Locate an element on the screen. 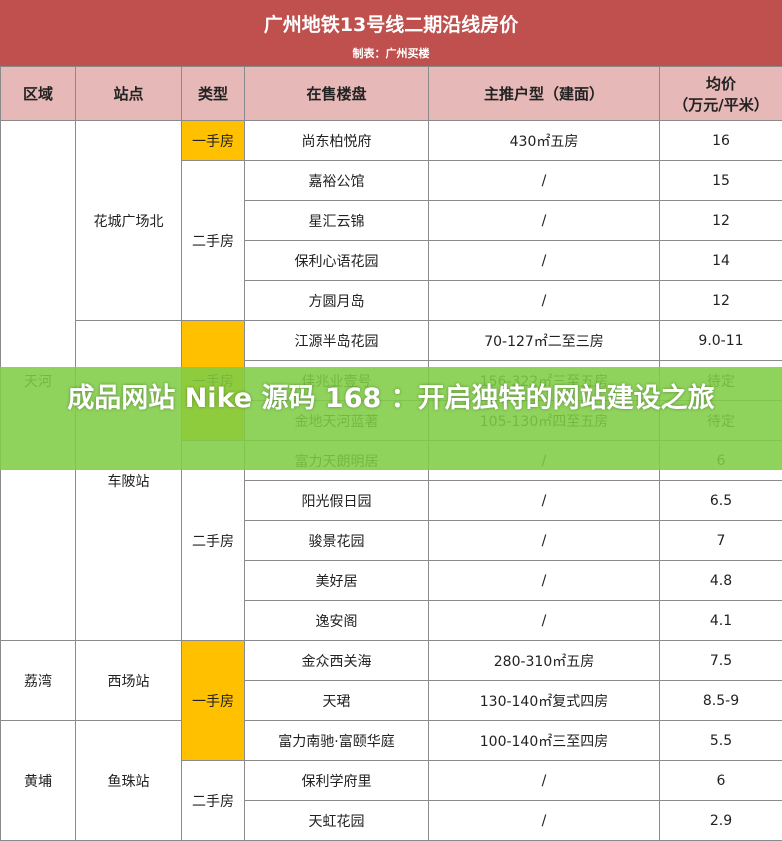  price-cell: 6.5 is located at coordinates (721, 501).